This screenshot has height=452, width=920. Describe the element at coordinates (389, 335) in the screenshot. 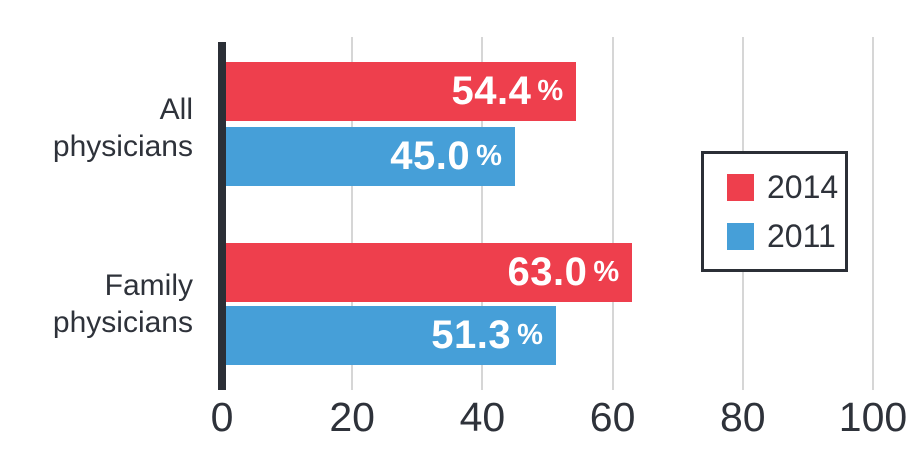

I see `bar-2011-family-physicians: 51.3%` at that location.